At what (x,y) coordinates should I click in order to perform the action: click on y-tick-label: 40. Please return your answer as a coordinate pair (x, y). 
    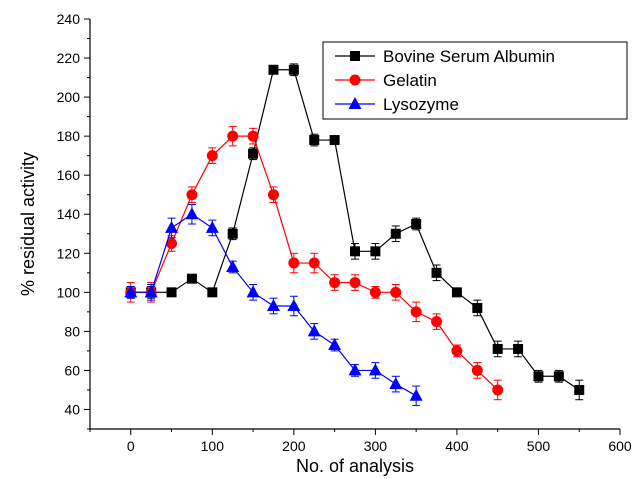
    Looking at the image, I should click on (72, 409).